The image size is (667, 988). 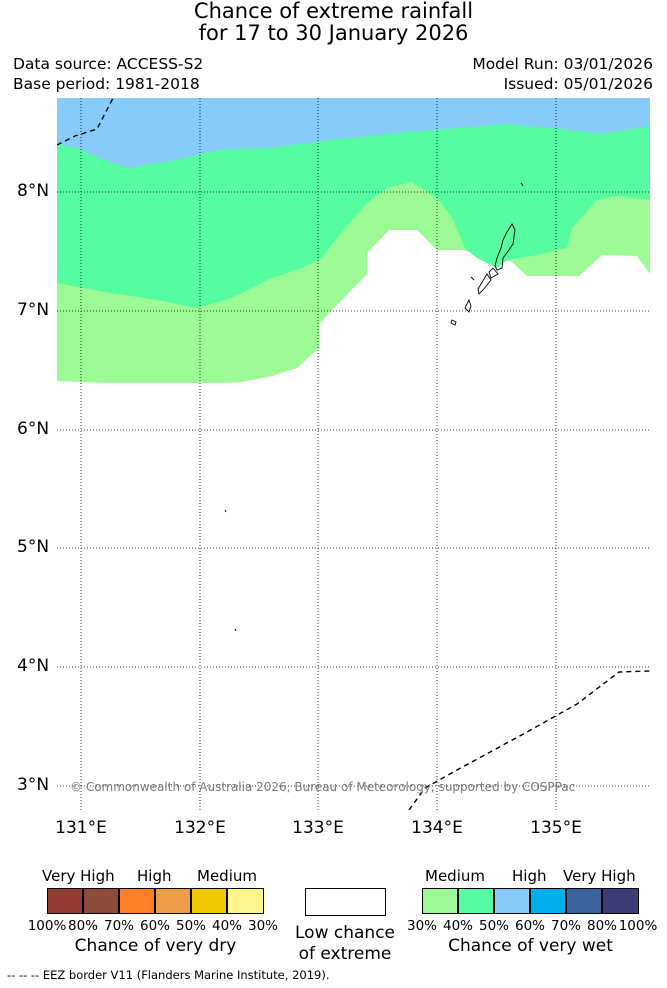 I want to click on wet-pct-70: 70%, so click(x=565, y=926).